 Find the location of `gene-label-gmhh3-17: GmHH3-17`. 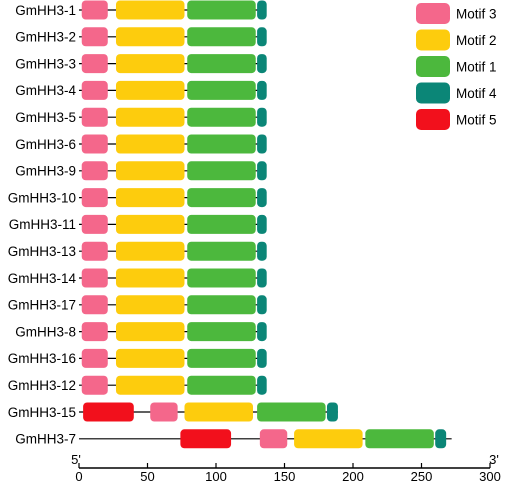

gene-label-gmhh3-17: GmHH3-17 is located at coordinates (42, 305).